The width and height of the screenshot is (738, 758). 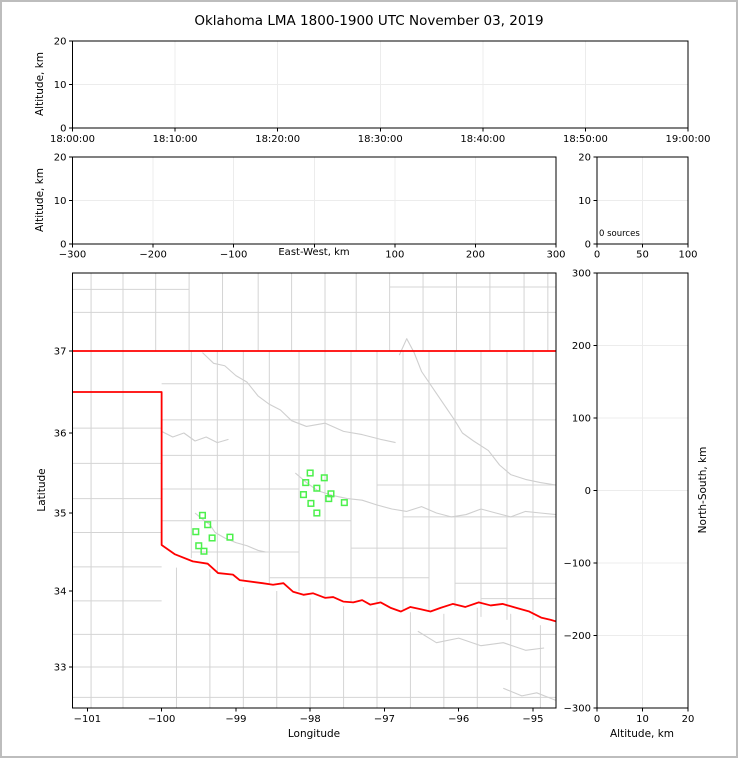 I want to click on svg-text: −99, so click(x=235, y=719).